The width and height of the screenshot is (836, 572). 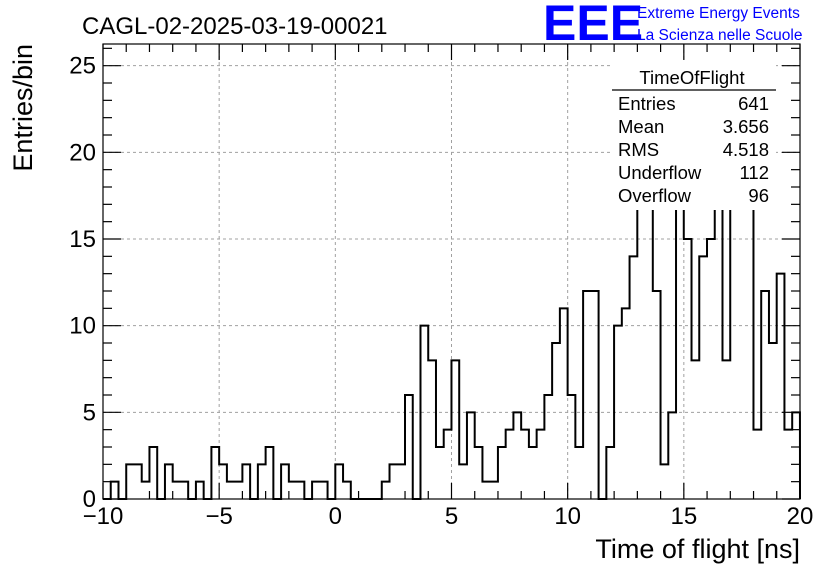 I want to click on logo-line2: La Scienza nelle Scuole, so click(x=719, y=35).